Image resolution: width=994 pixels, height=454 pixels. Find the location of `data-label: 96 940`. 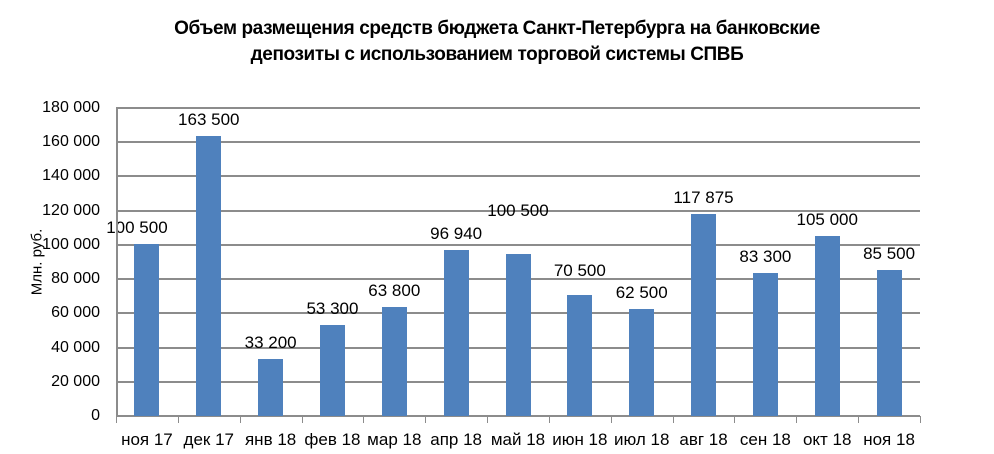

data-label: 96 940 is located at coordinates (456, 234).